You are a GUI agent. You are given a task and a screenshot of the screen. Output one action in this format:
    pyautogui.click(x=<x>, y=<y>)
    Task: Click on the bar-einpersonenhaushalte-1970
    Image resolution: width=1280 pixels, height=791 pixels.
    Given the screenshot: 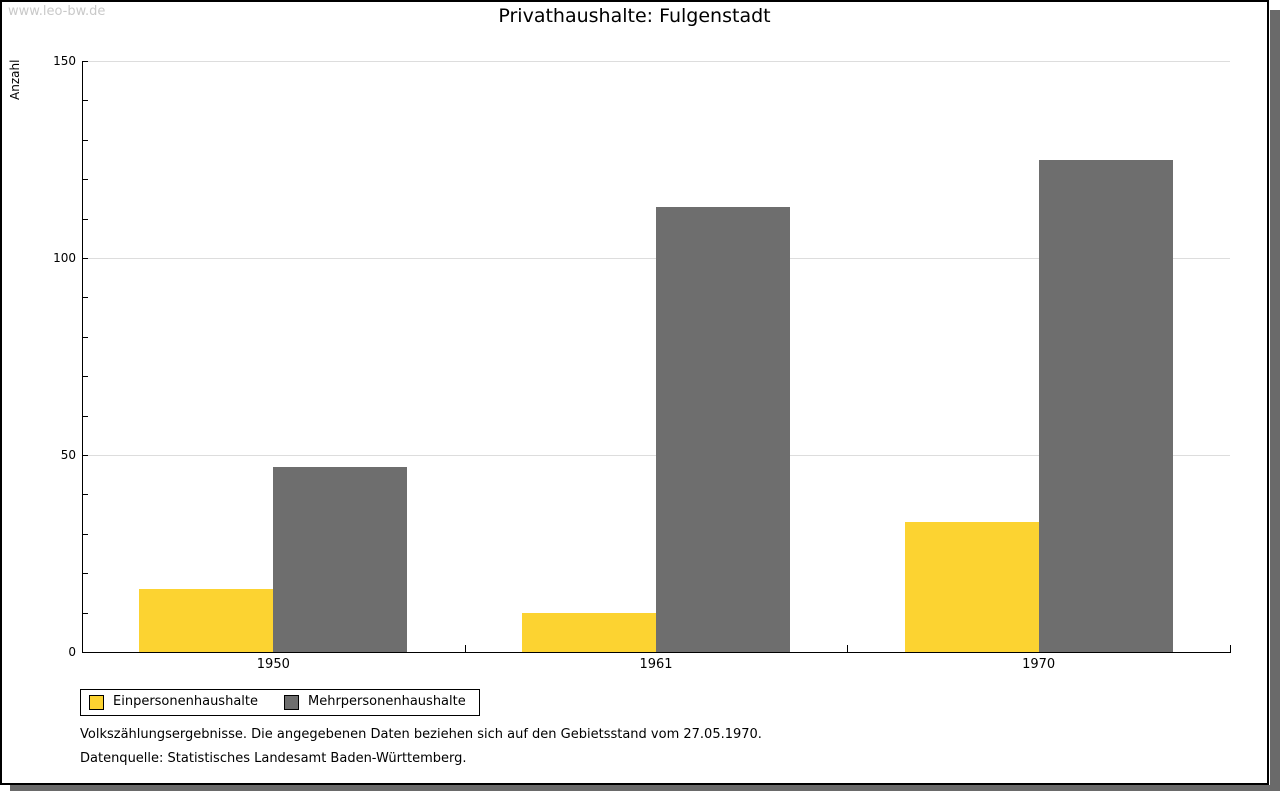 What is the action you would take?
    pyautogui.click(x=971, y=586)
    